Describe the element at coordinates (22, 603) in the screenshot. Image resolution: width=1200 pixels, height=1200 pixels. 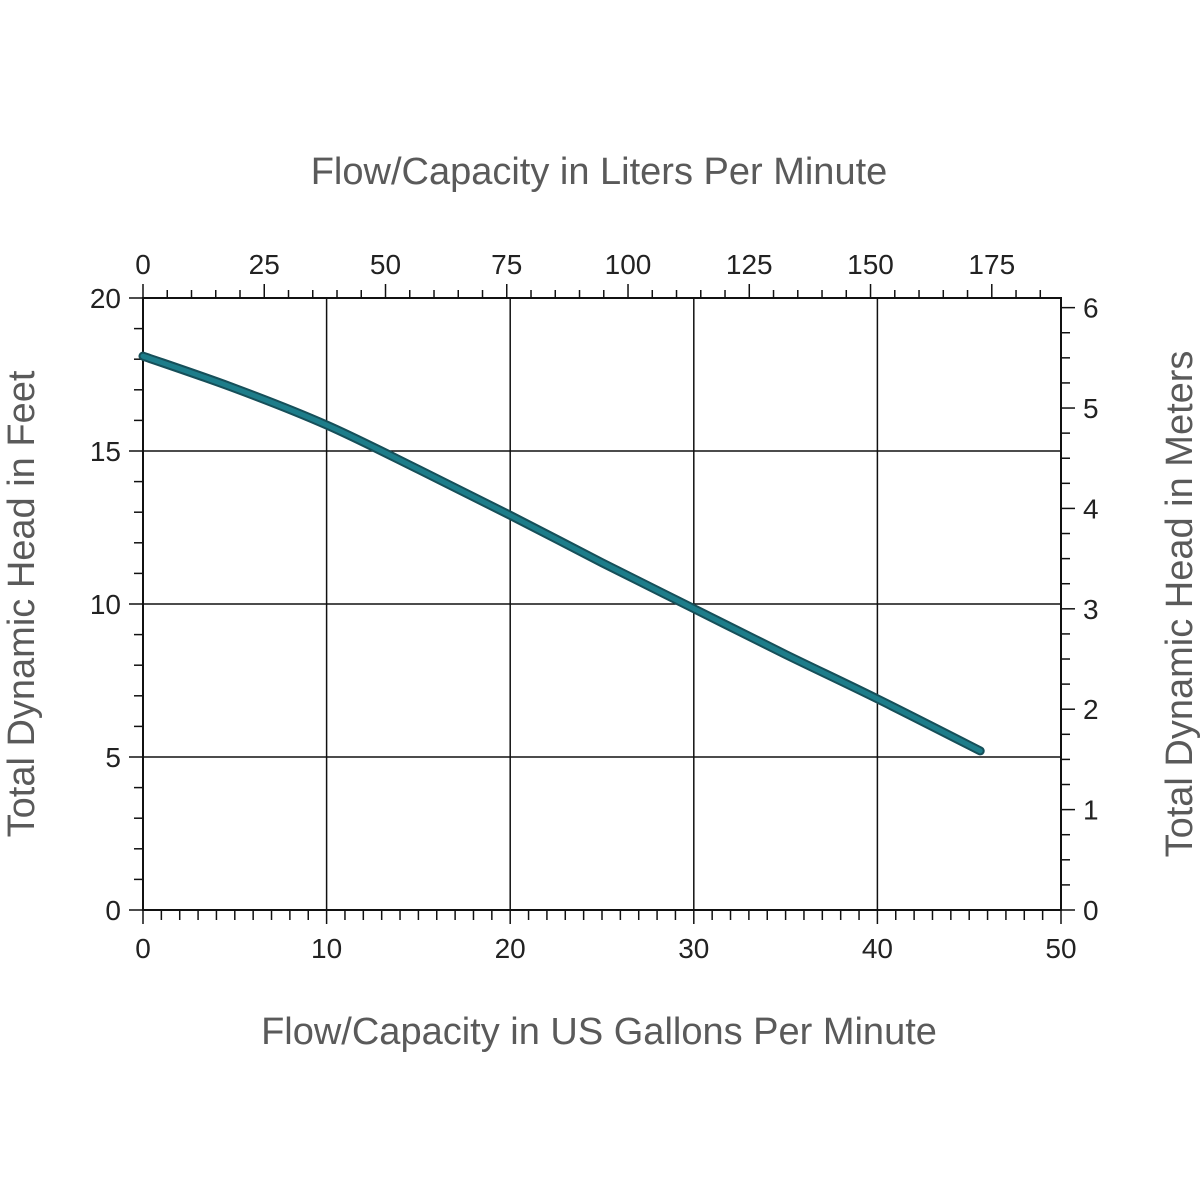
I see `y-axis-title: Total Dynamic Head in Feet` at that location.